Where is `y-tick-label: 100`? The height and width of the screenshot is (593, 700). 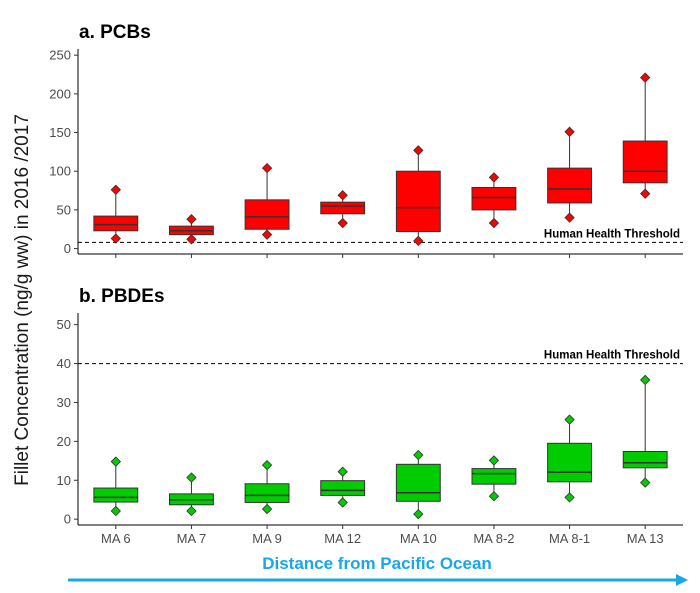
y-tick-label: 100 is located at coordinates (60, 171).